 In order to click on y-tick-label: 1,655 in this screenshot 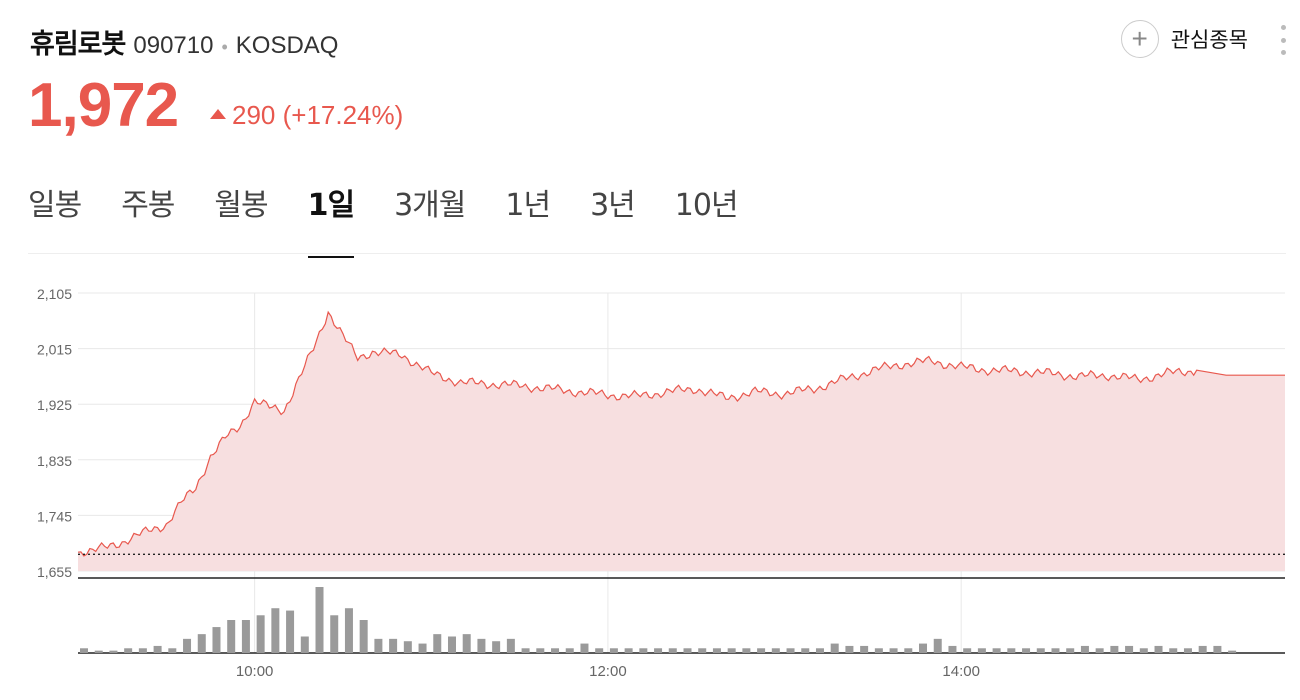, I will do `click(54, 572)`.